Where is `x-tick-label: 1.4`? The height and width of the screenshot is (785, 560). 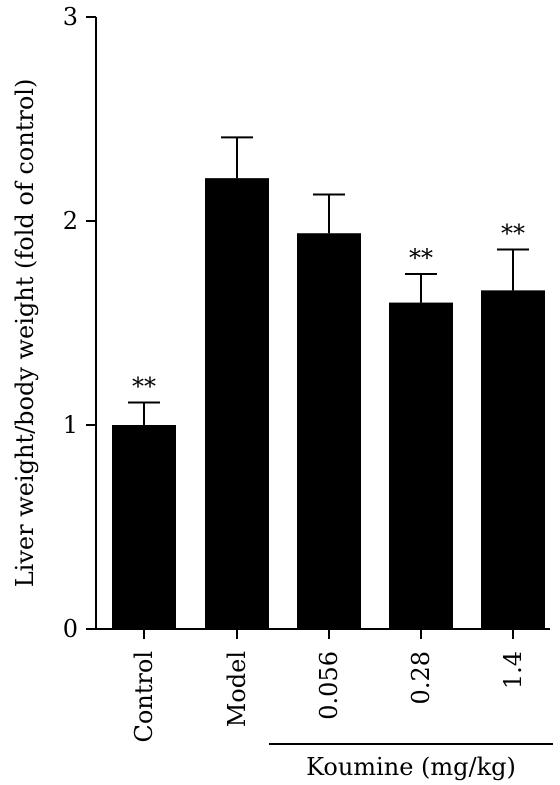
x-tick-label: 1.4 is located at coordinates (513, 670).